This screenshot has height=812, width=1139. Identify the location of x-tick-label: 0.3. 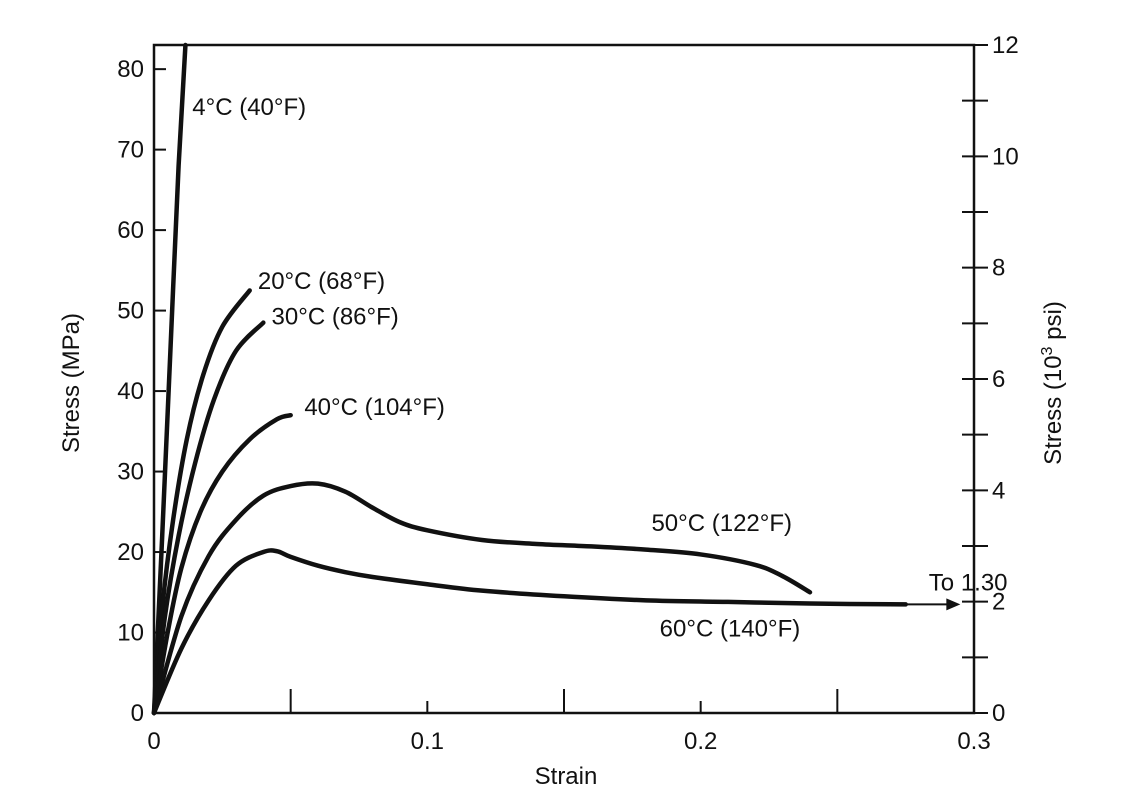
(973, 741).